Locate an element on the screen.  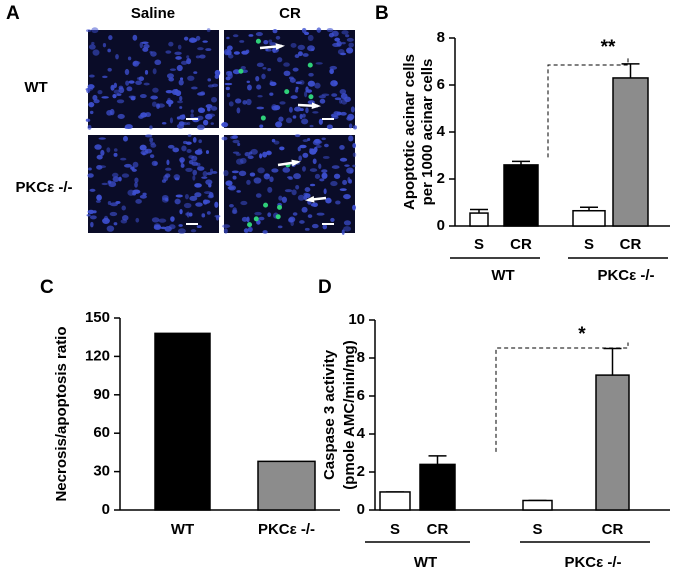
error-bar is located at coordinates (437, 460).